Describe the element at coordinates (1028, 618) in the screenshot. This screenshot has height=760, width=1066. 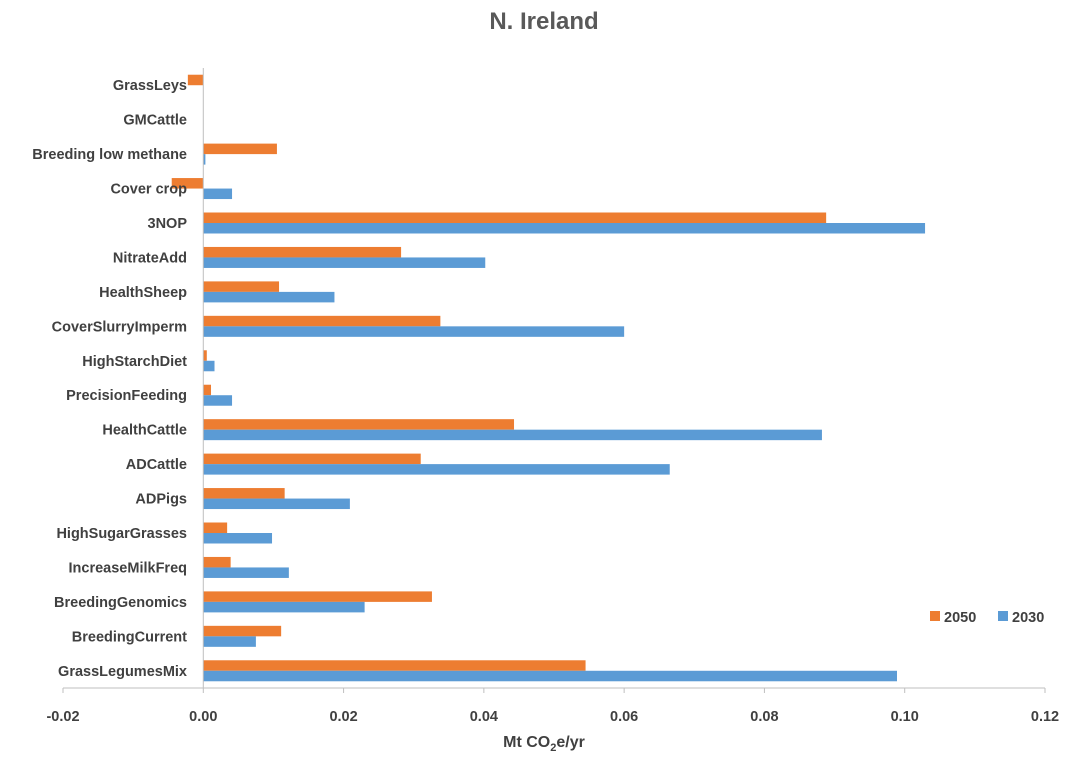
I see `legend-label-2030: 2030` at that location.